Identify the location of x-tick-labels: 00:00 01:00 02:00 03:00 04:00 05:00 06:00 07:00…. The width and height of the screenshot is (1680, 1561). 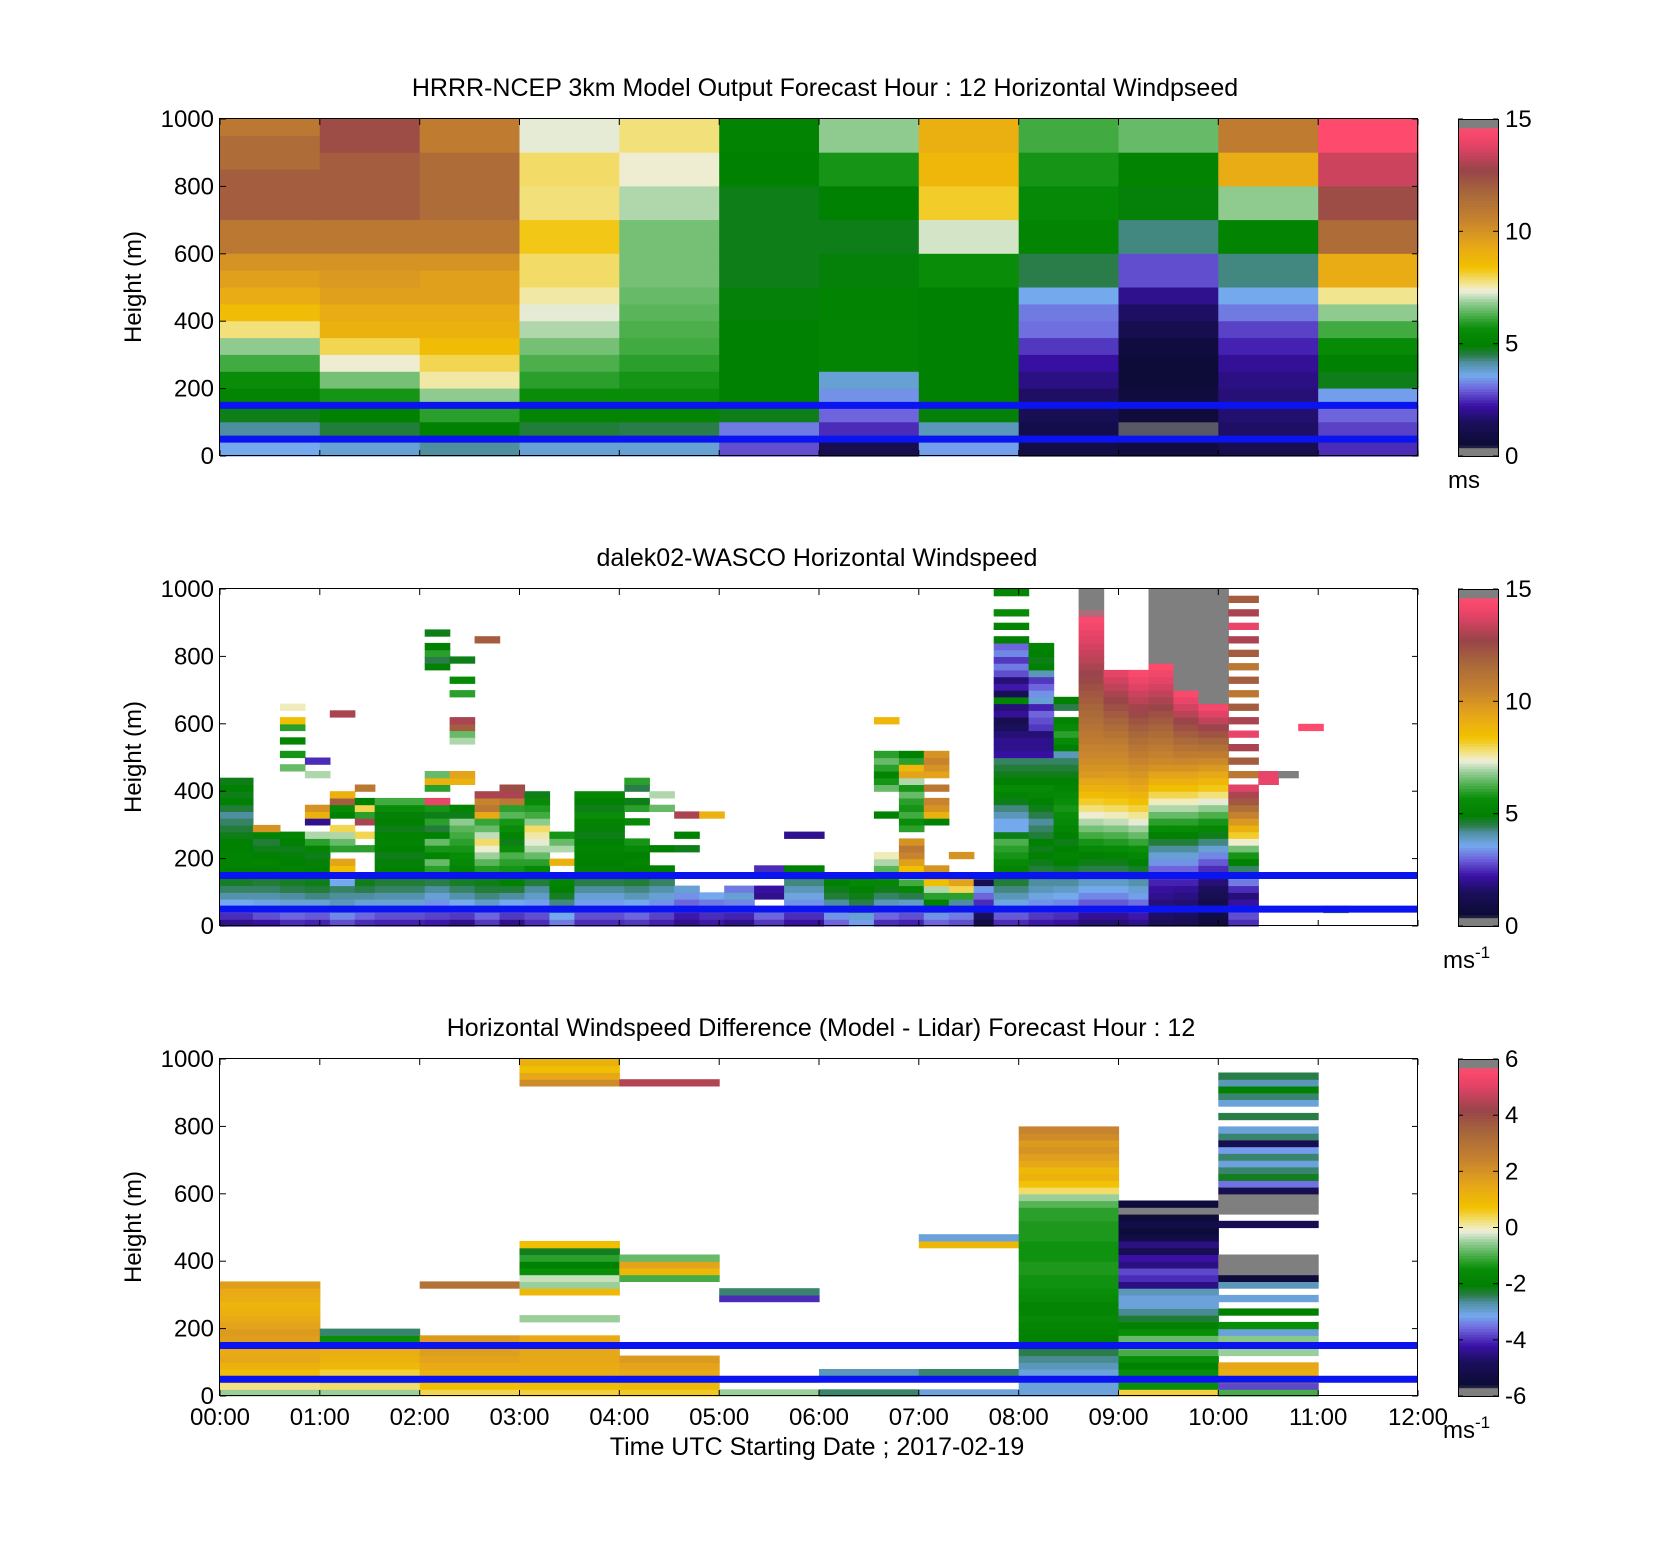
(819, 1417).